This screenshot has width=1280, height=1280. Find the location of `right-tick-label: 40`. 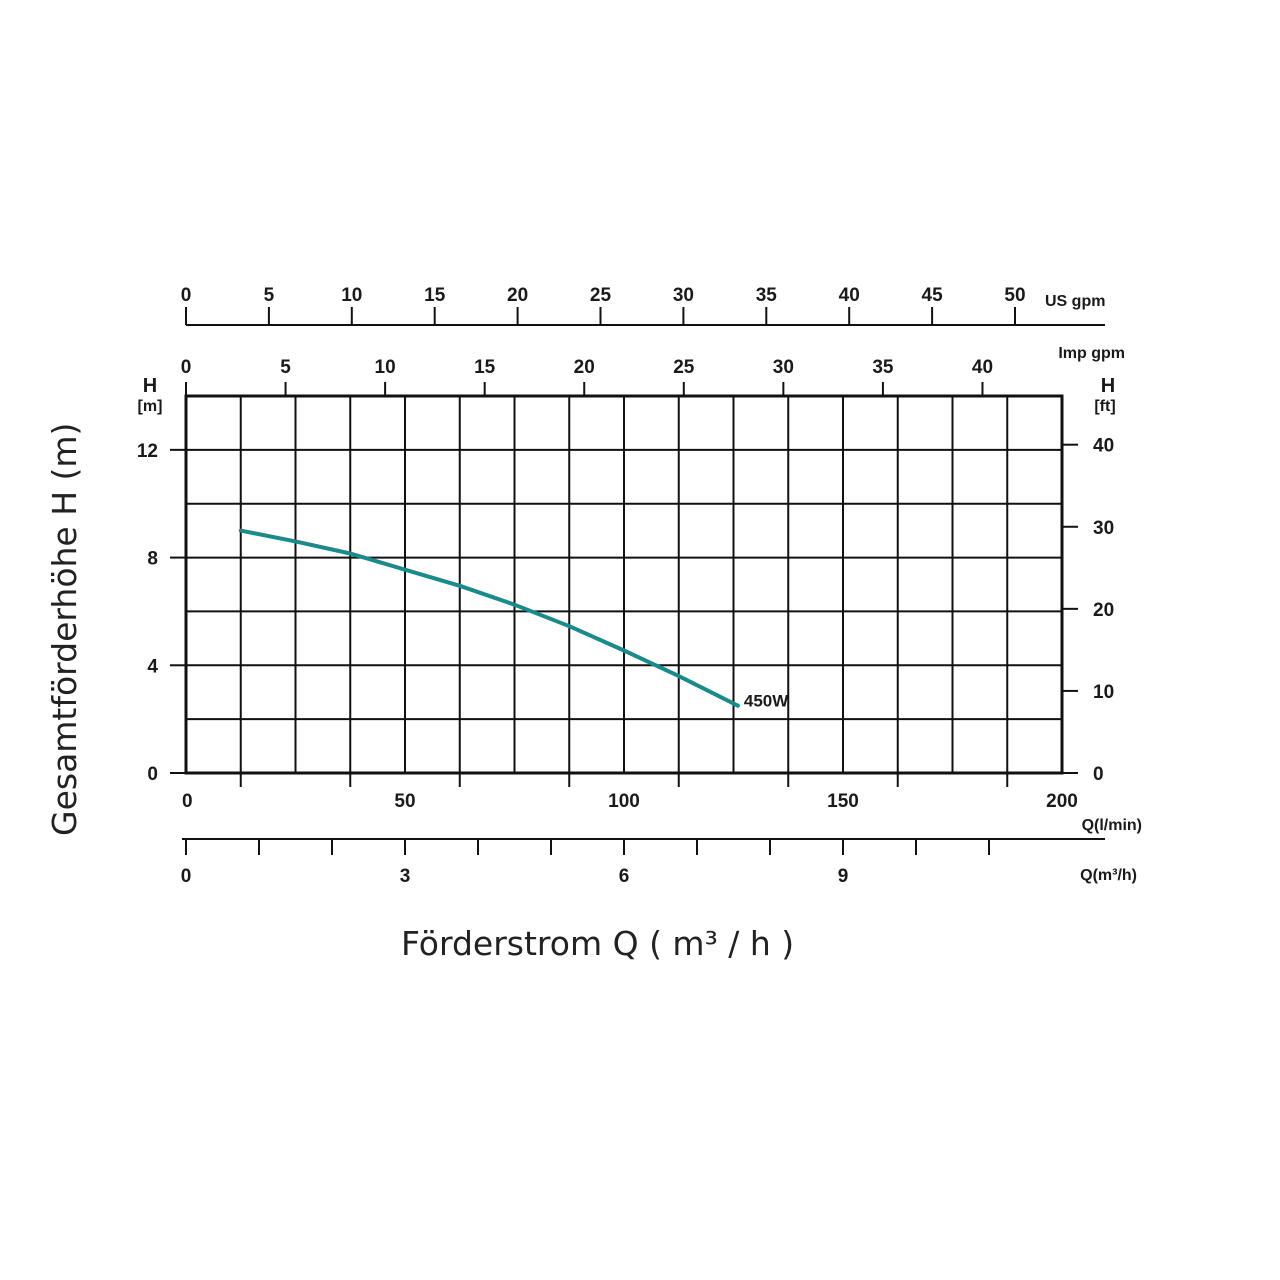

right-tick-label: 40 is located at coordinates (1103, 446).